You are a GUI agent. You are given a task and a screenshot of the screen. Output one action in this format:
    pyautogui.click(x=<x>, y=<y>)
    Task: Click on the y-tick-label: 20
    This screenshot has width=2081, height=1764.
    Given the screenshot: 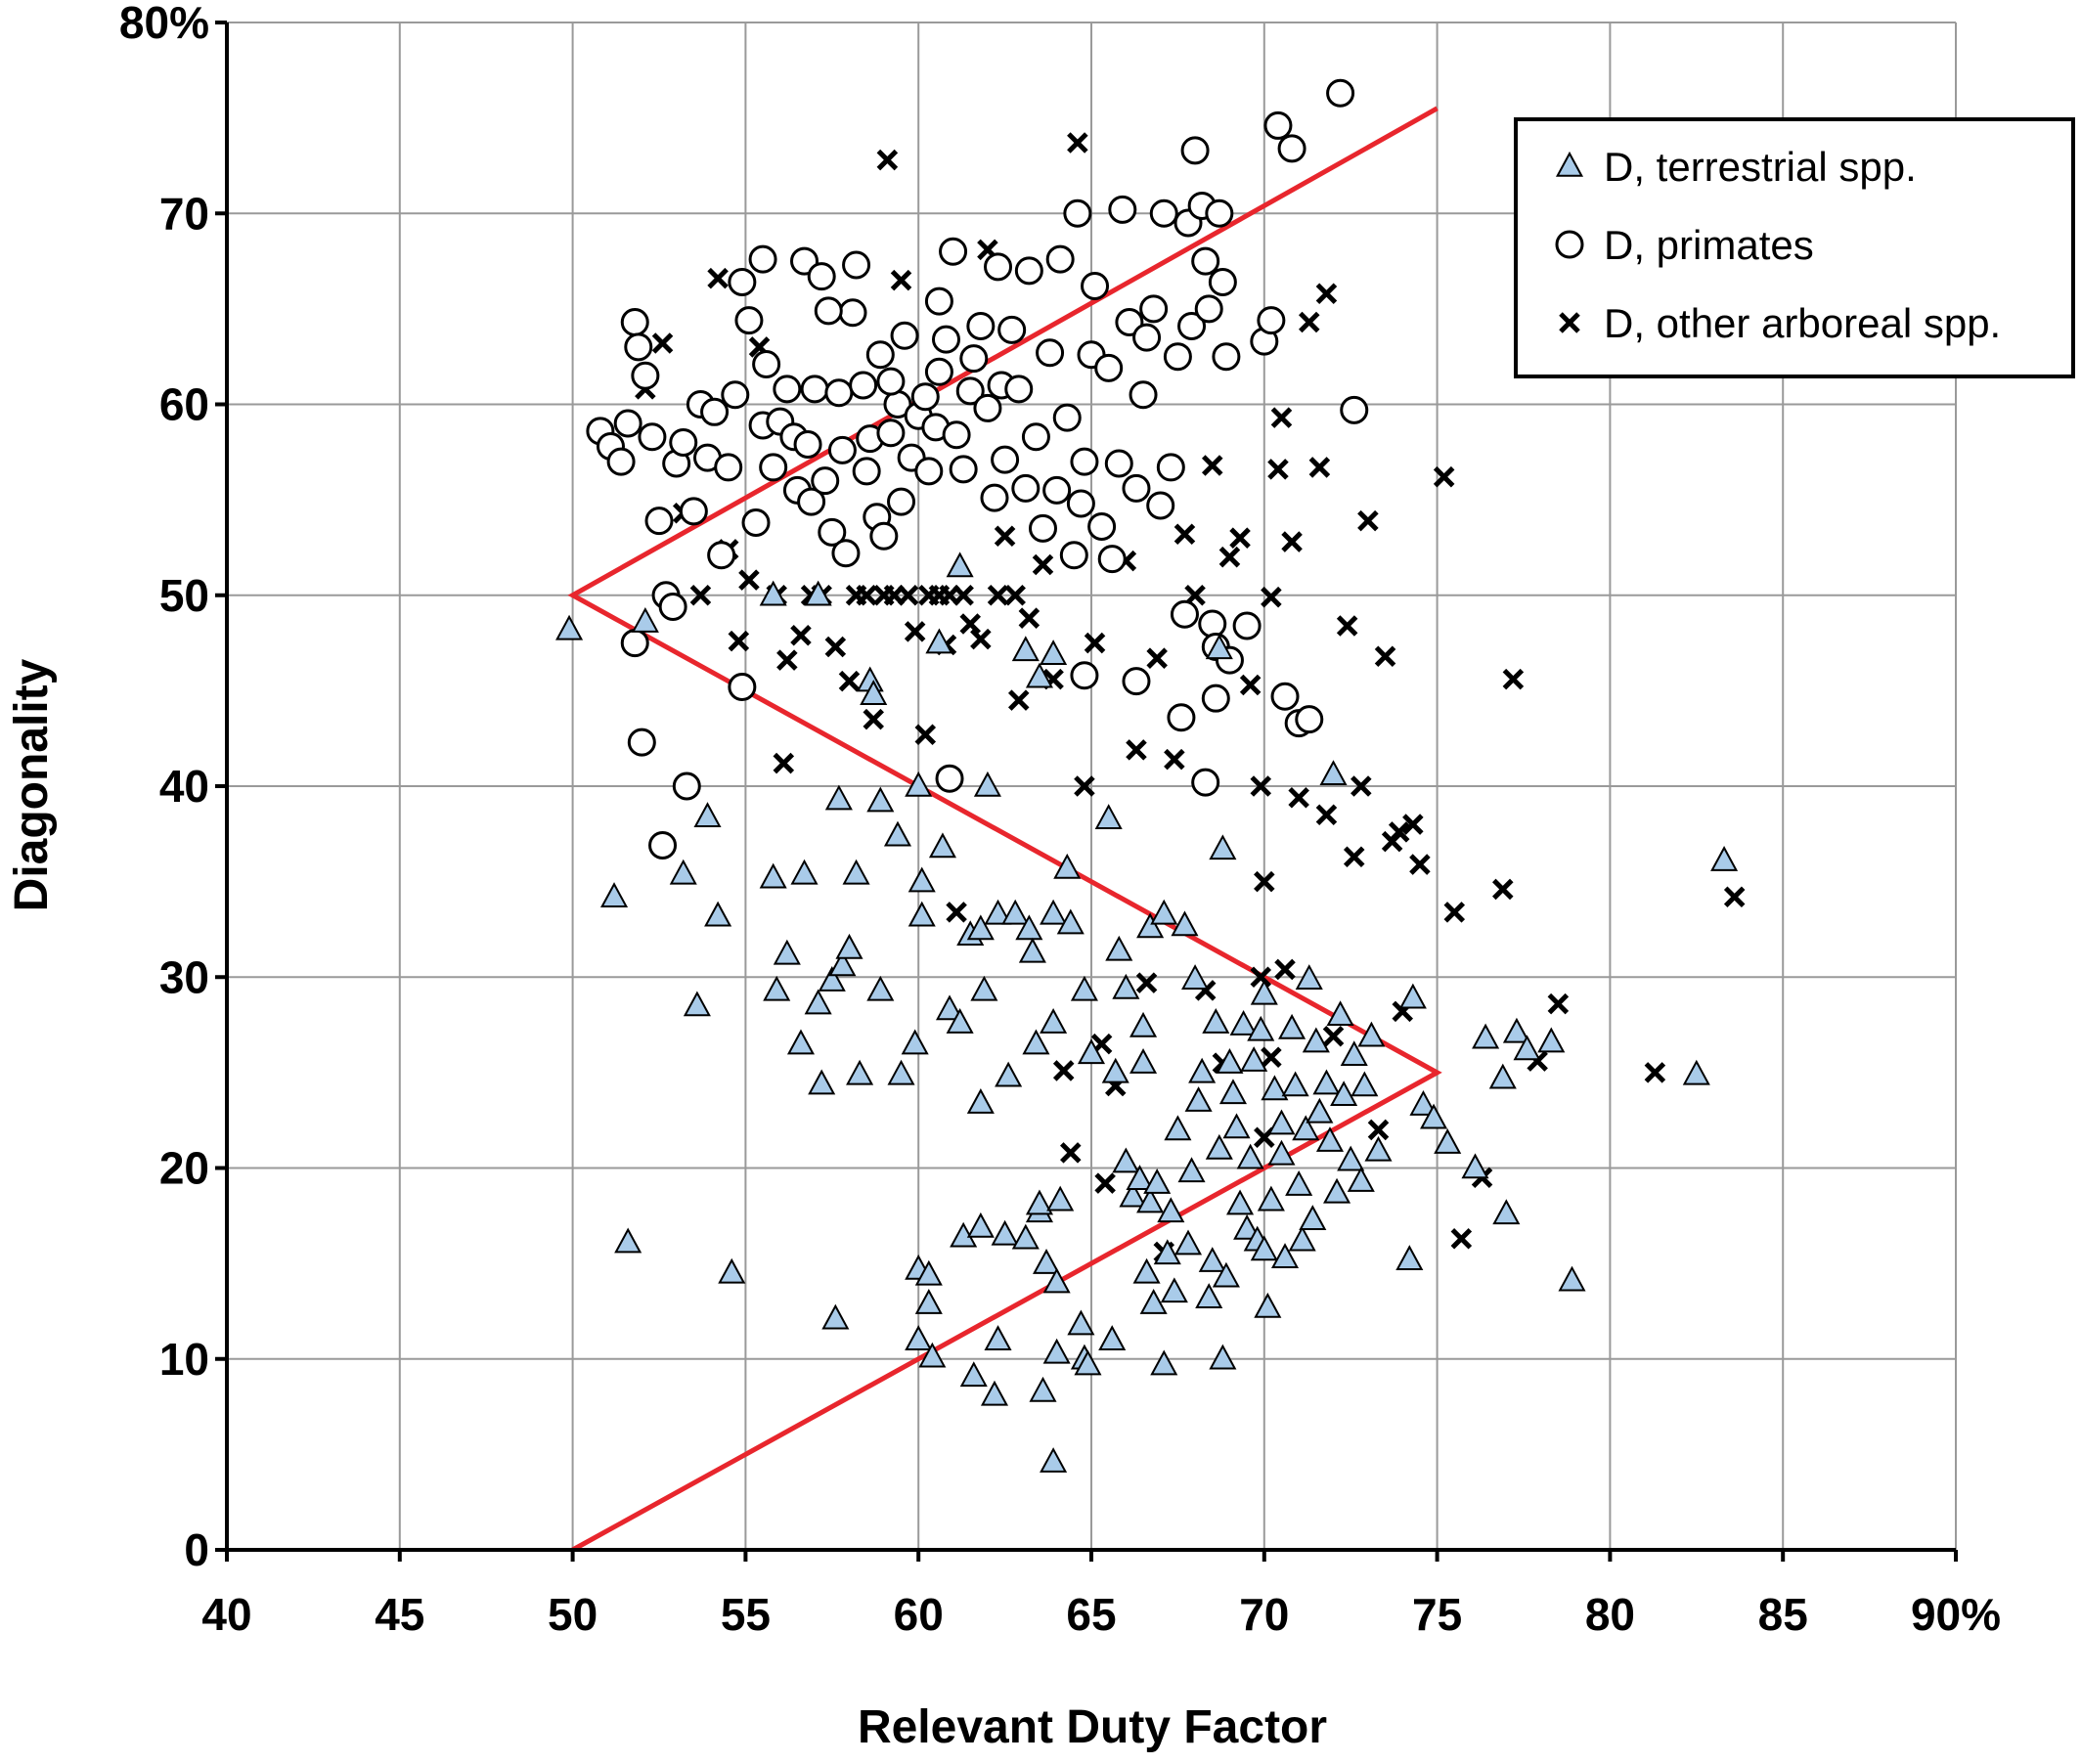 What is the action you would take?
    pyautogui.click(x=184, y=1168)
    